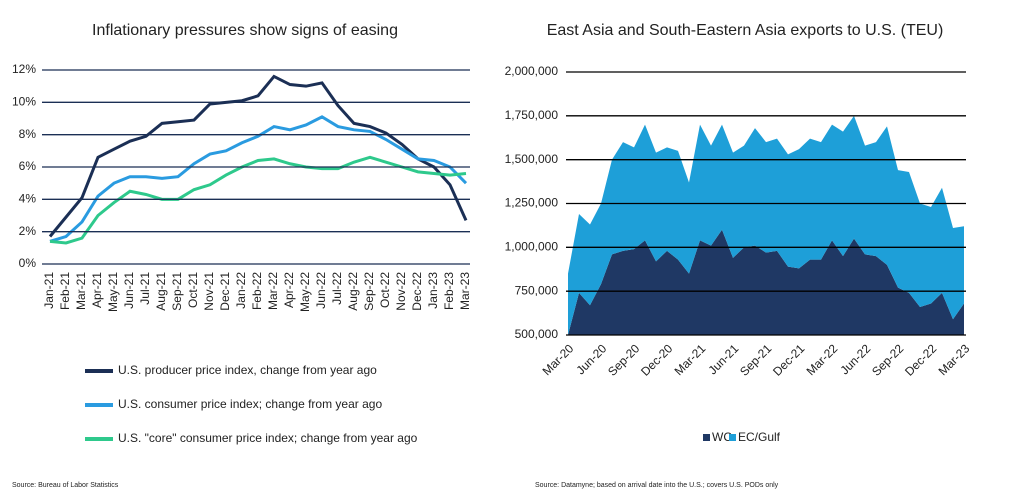 The width and height of the screenshot is (1017, 500). I want to click on y-tick-label: 1,000,000, so click(532, 247).